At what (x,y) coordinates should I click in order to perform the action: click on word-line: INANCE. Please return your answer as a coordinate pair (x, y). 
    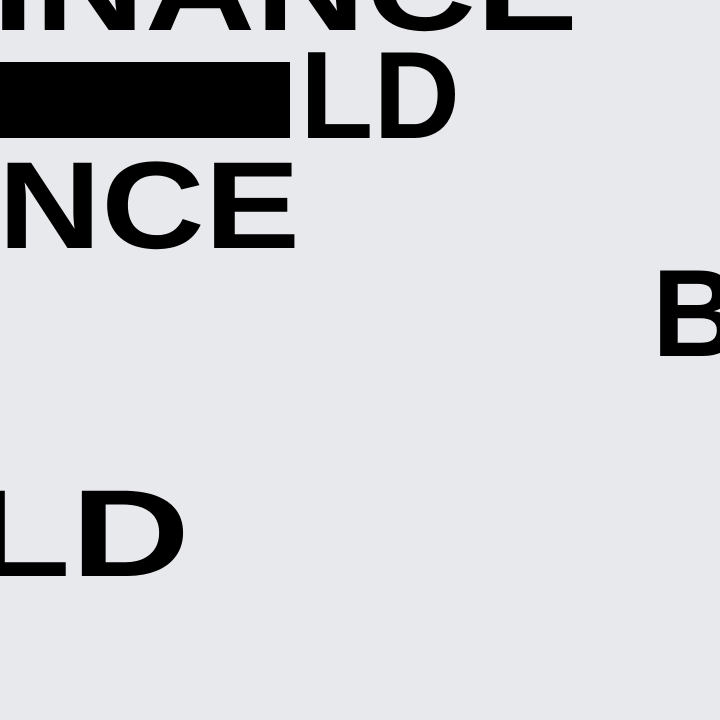
    Looking at the image, I should click on (289, 28).